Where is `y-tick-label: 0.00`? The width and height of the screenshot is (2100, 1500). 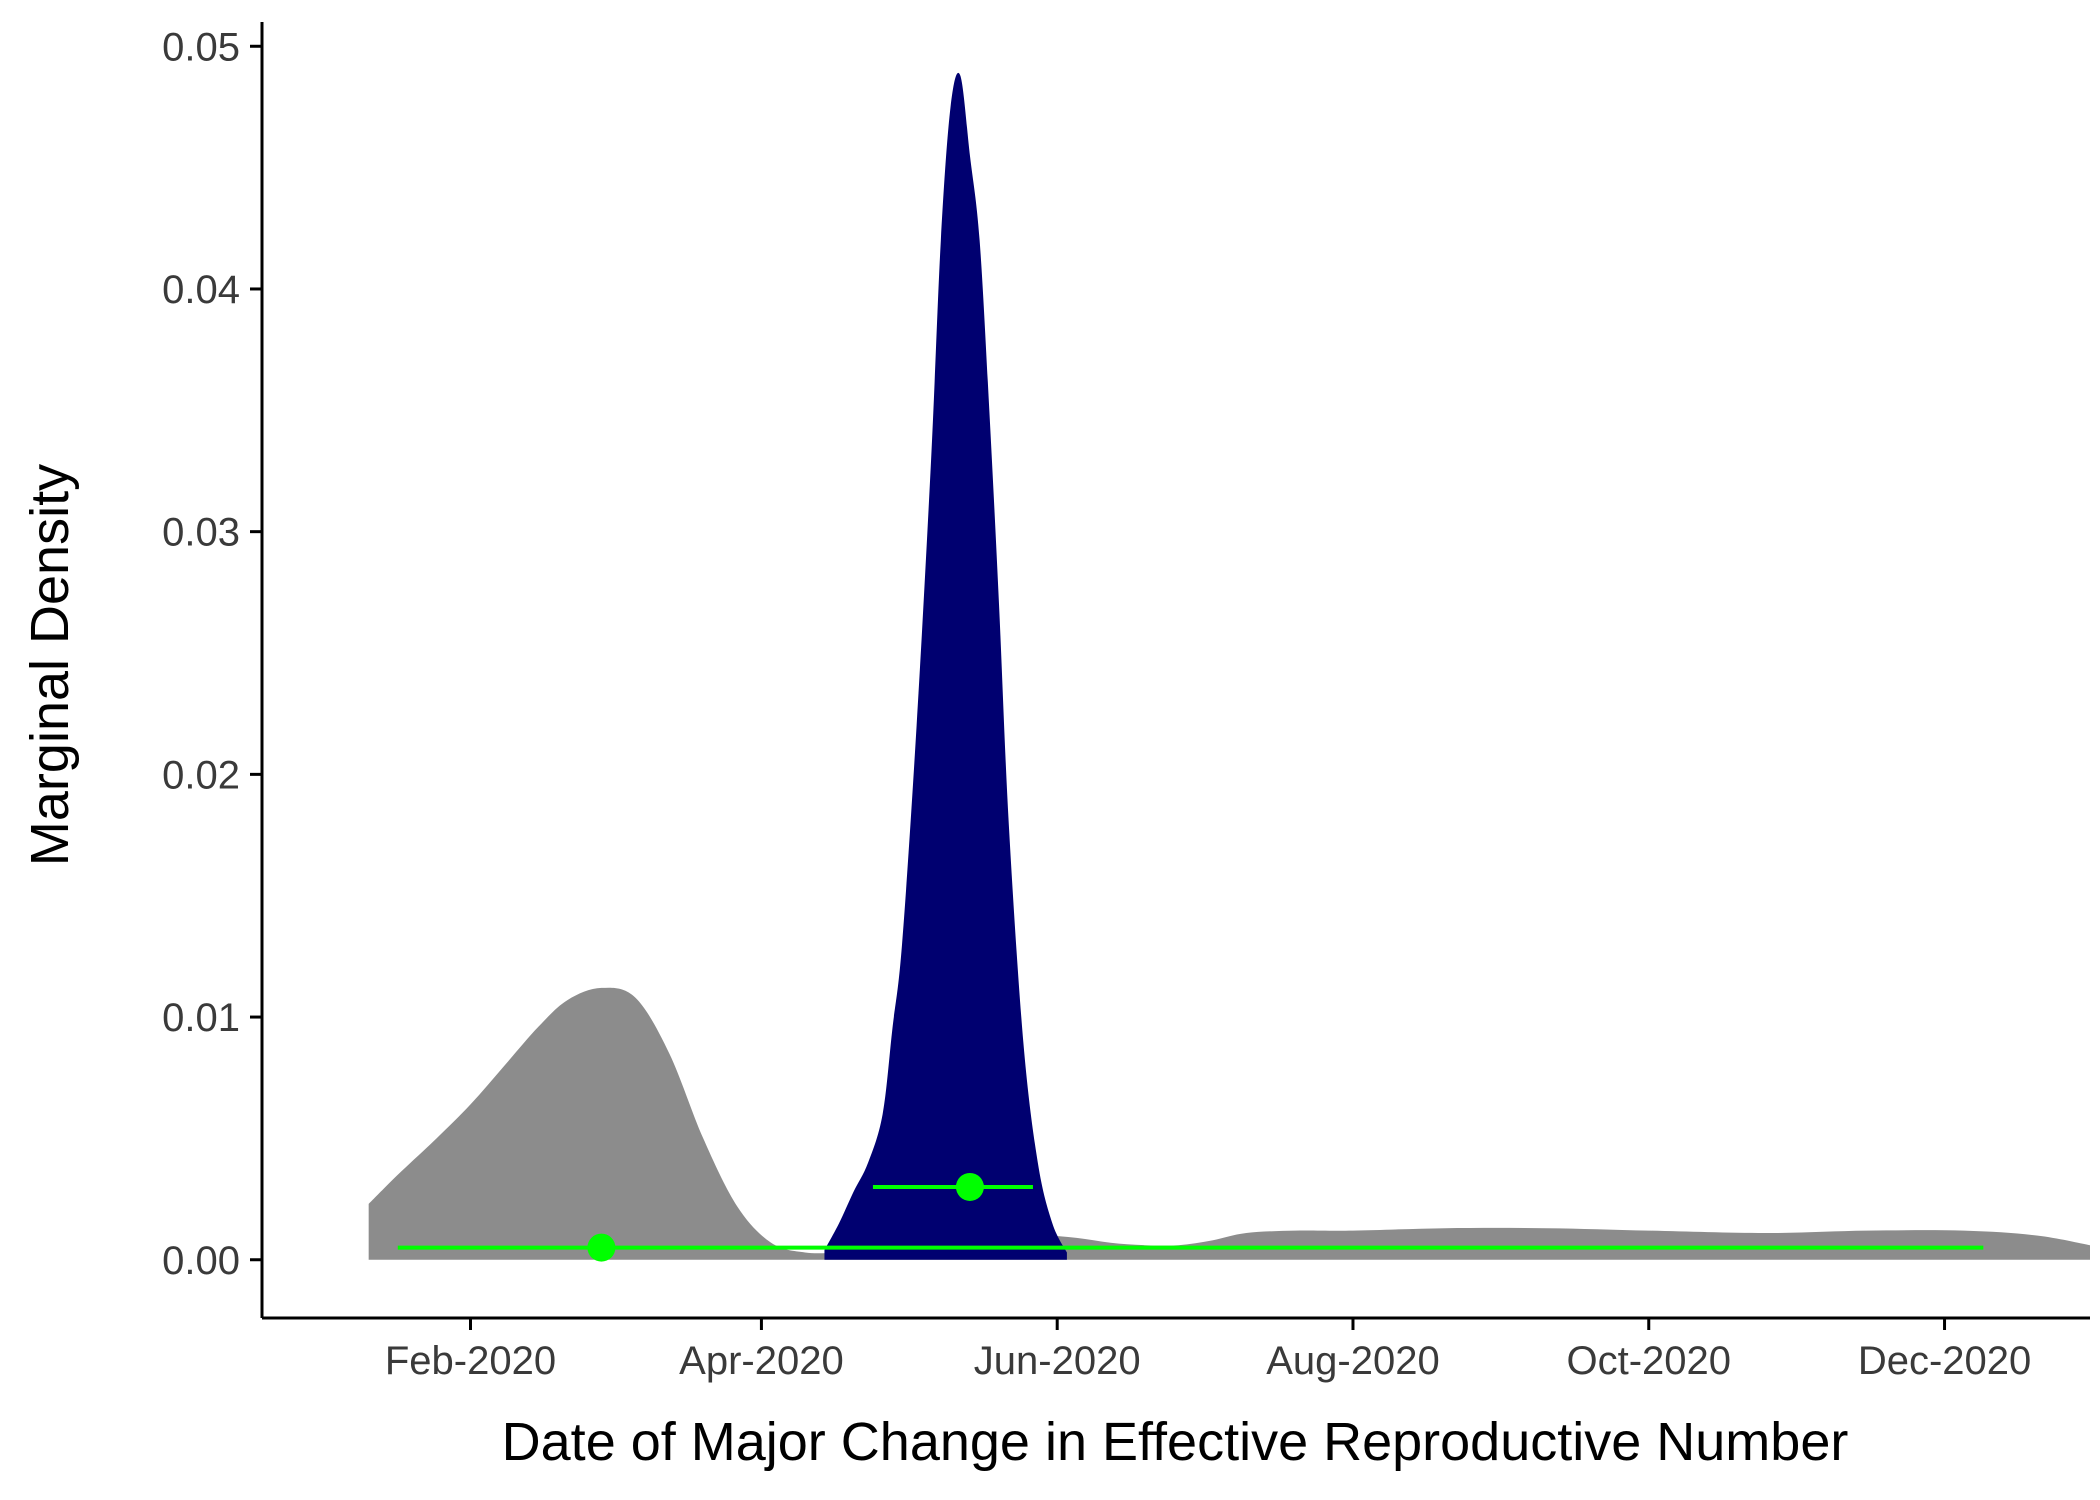
y-tick-label: 0.00 is located at coordinates (201, 1261).